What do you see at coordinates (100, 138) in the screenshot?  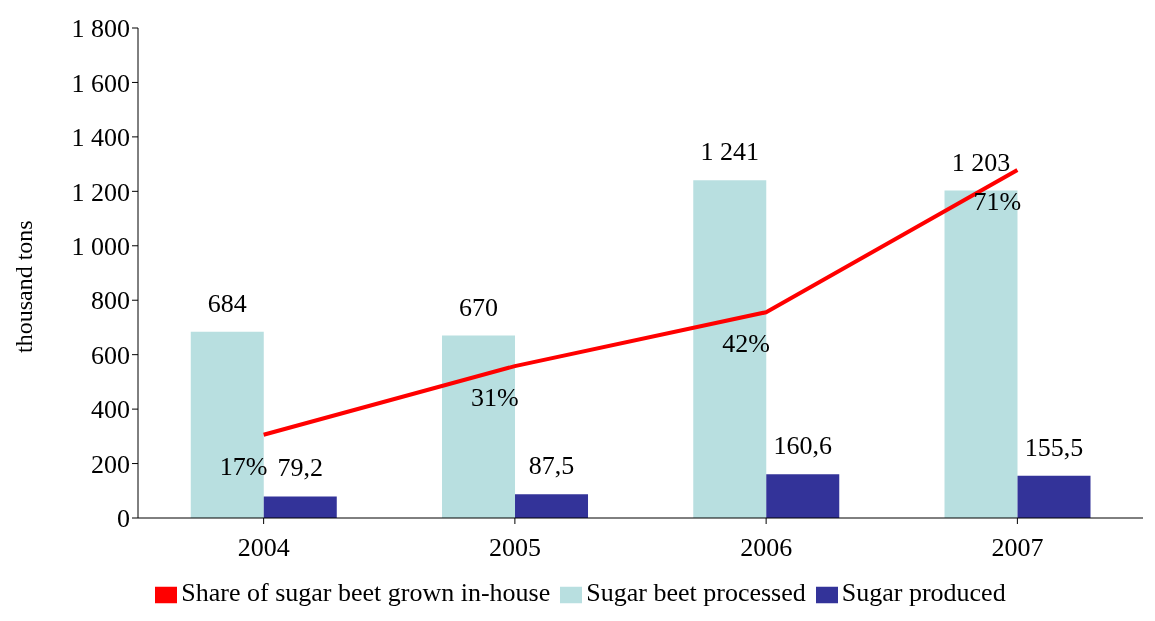 I see `y-tick-label: 1 400` at bounding box center [100, 138].